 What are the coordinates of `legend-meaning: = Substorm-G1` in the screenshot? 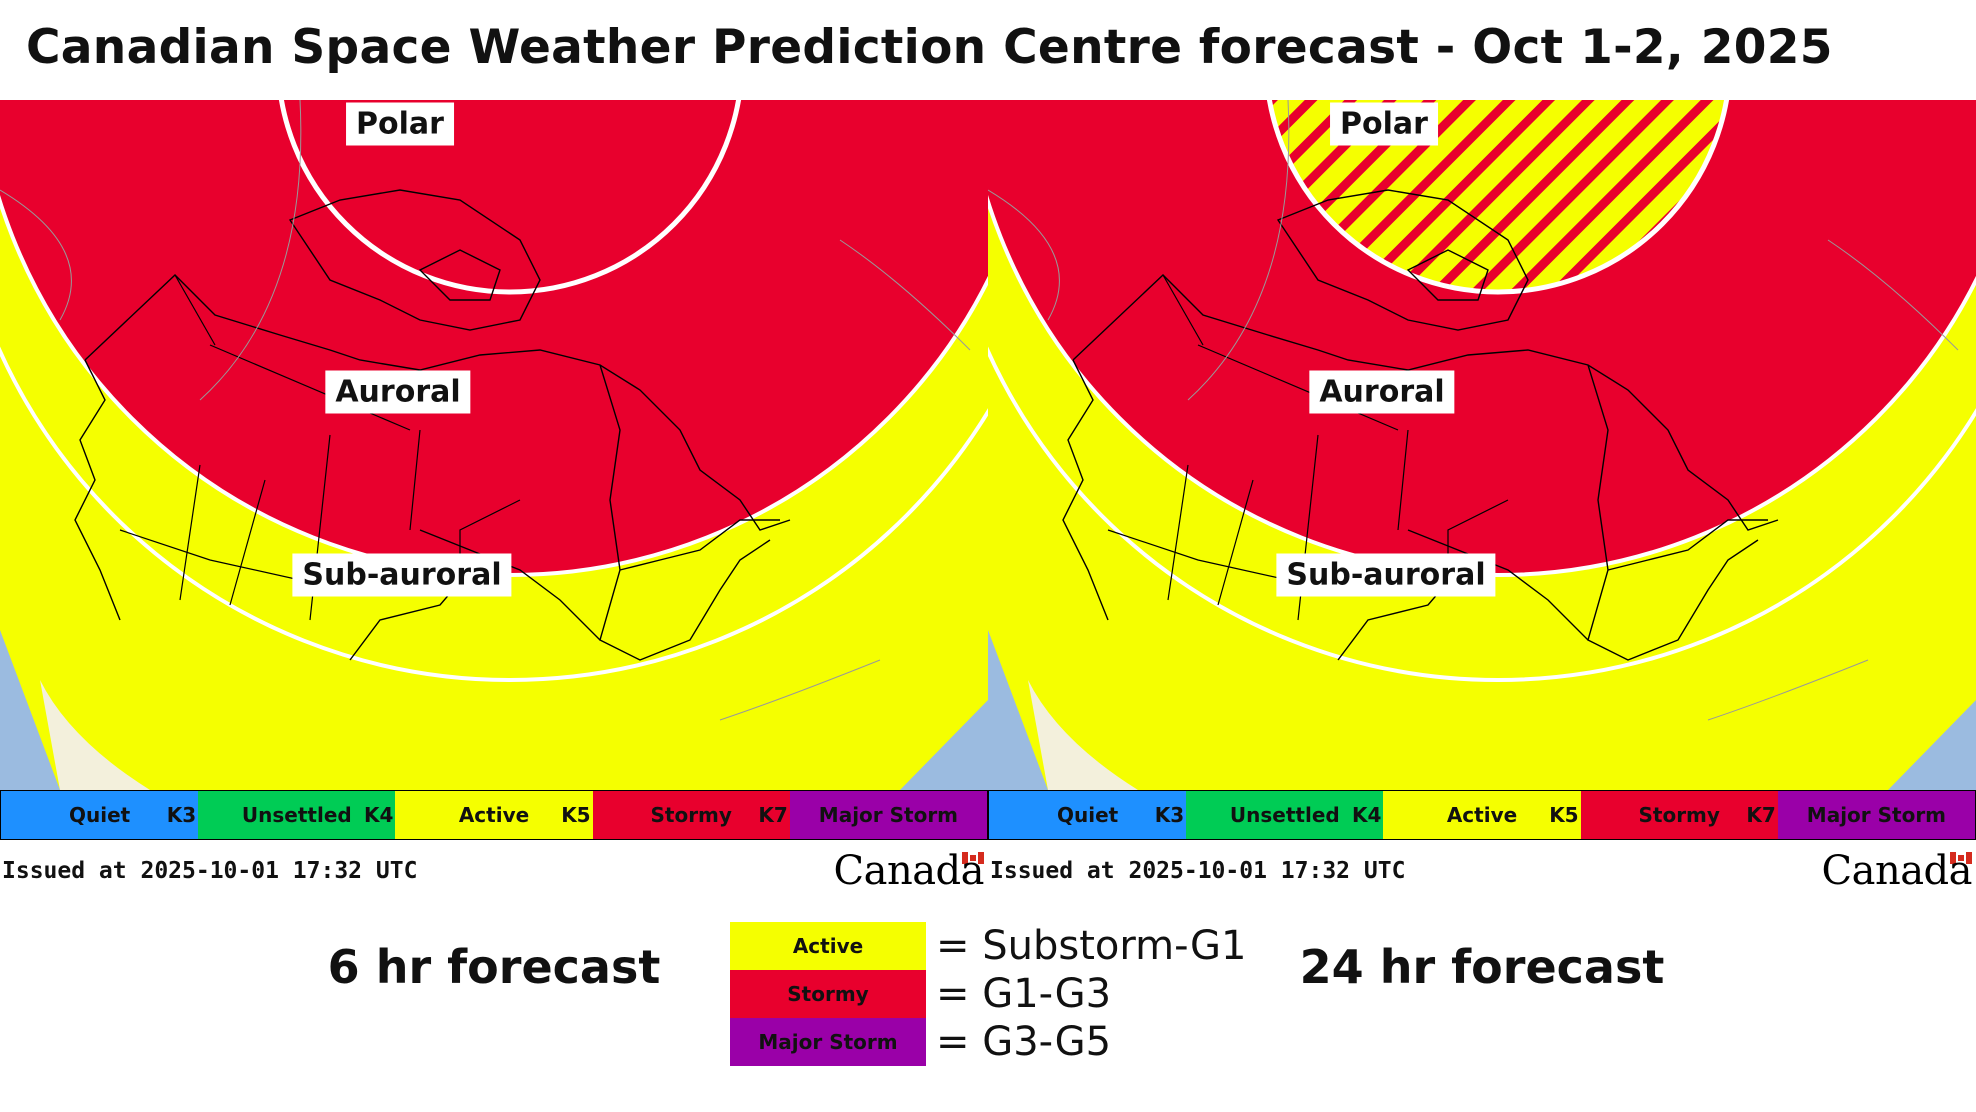 It's located at (1091, 946).